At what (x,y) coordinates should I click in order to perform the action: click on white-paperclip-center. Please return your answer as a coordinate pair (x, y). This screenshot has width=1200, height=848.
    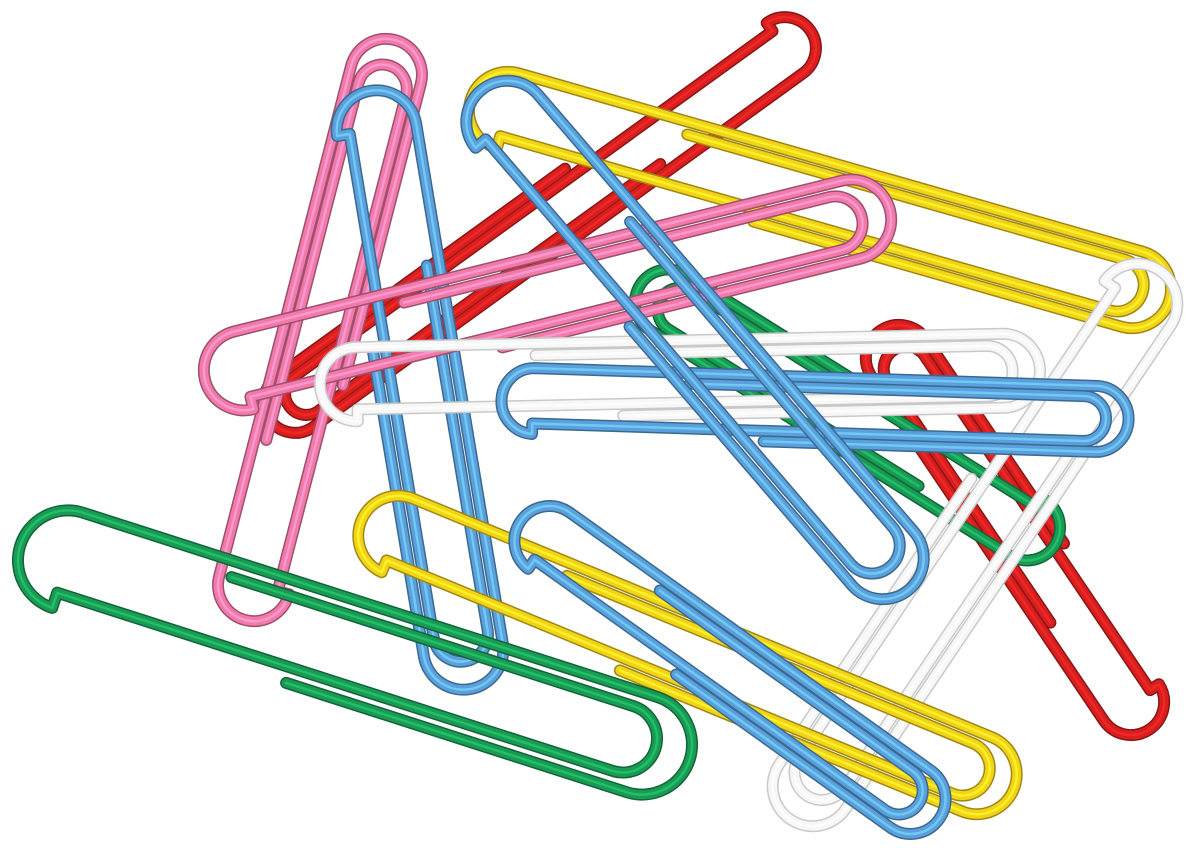
    Looking at the image, I should click on (680, 377).